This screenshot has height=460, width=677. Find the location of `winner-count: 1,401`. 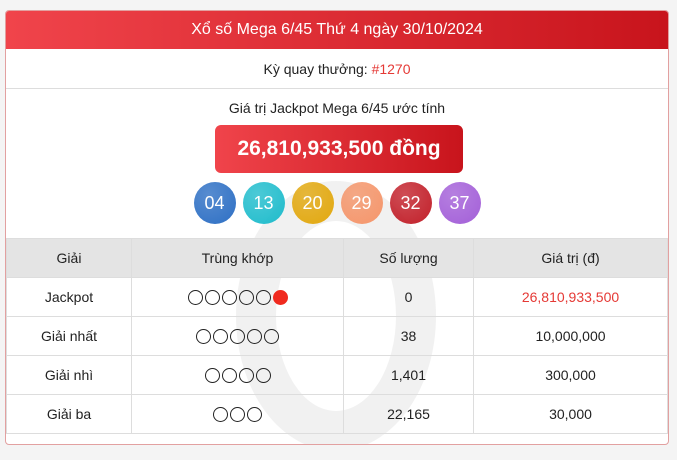

winner-count: 1,401 is located at coordinates (408, 375).